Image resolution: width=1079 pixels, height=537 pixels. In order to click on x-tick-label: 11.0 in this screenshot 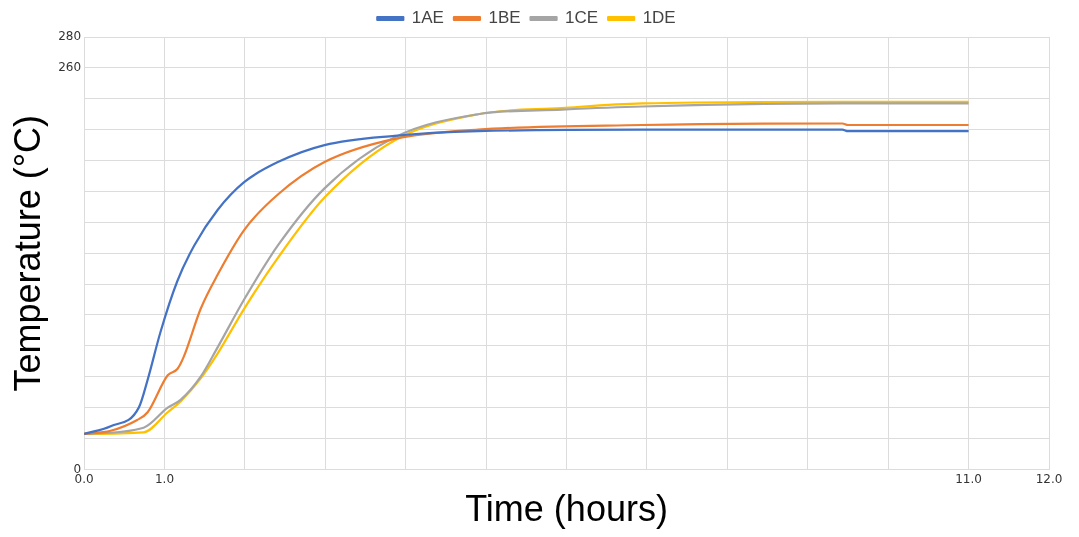, I will do `click(968, 478)`.